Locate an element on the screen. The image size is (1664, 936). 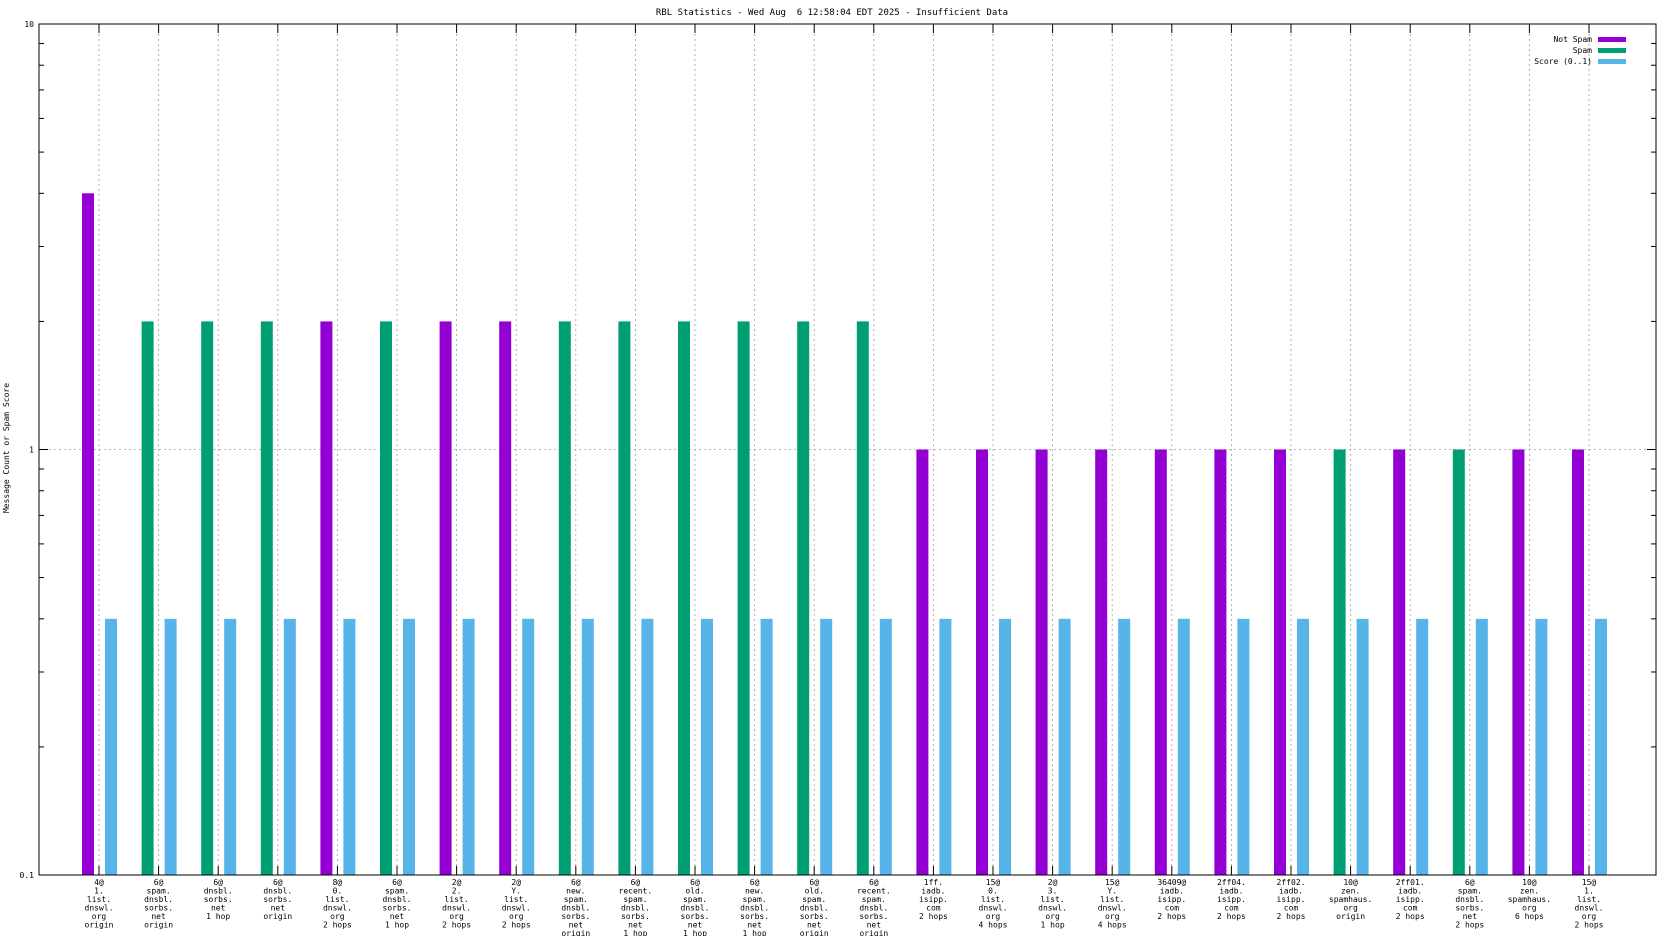
y-tick-label: 10 is located at coordinates (29, 24).